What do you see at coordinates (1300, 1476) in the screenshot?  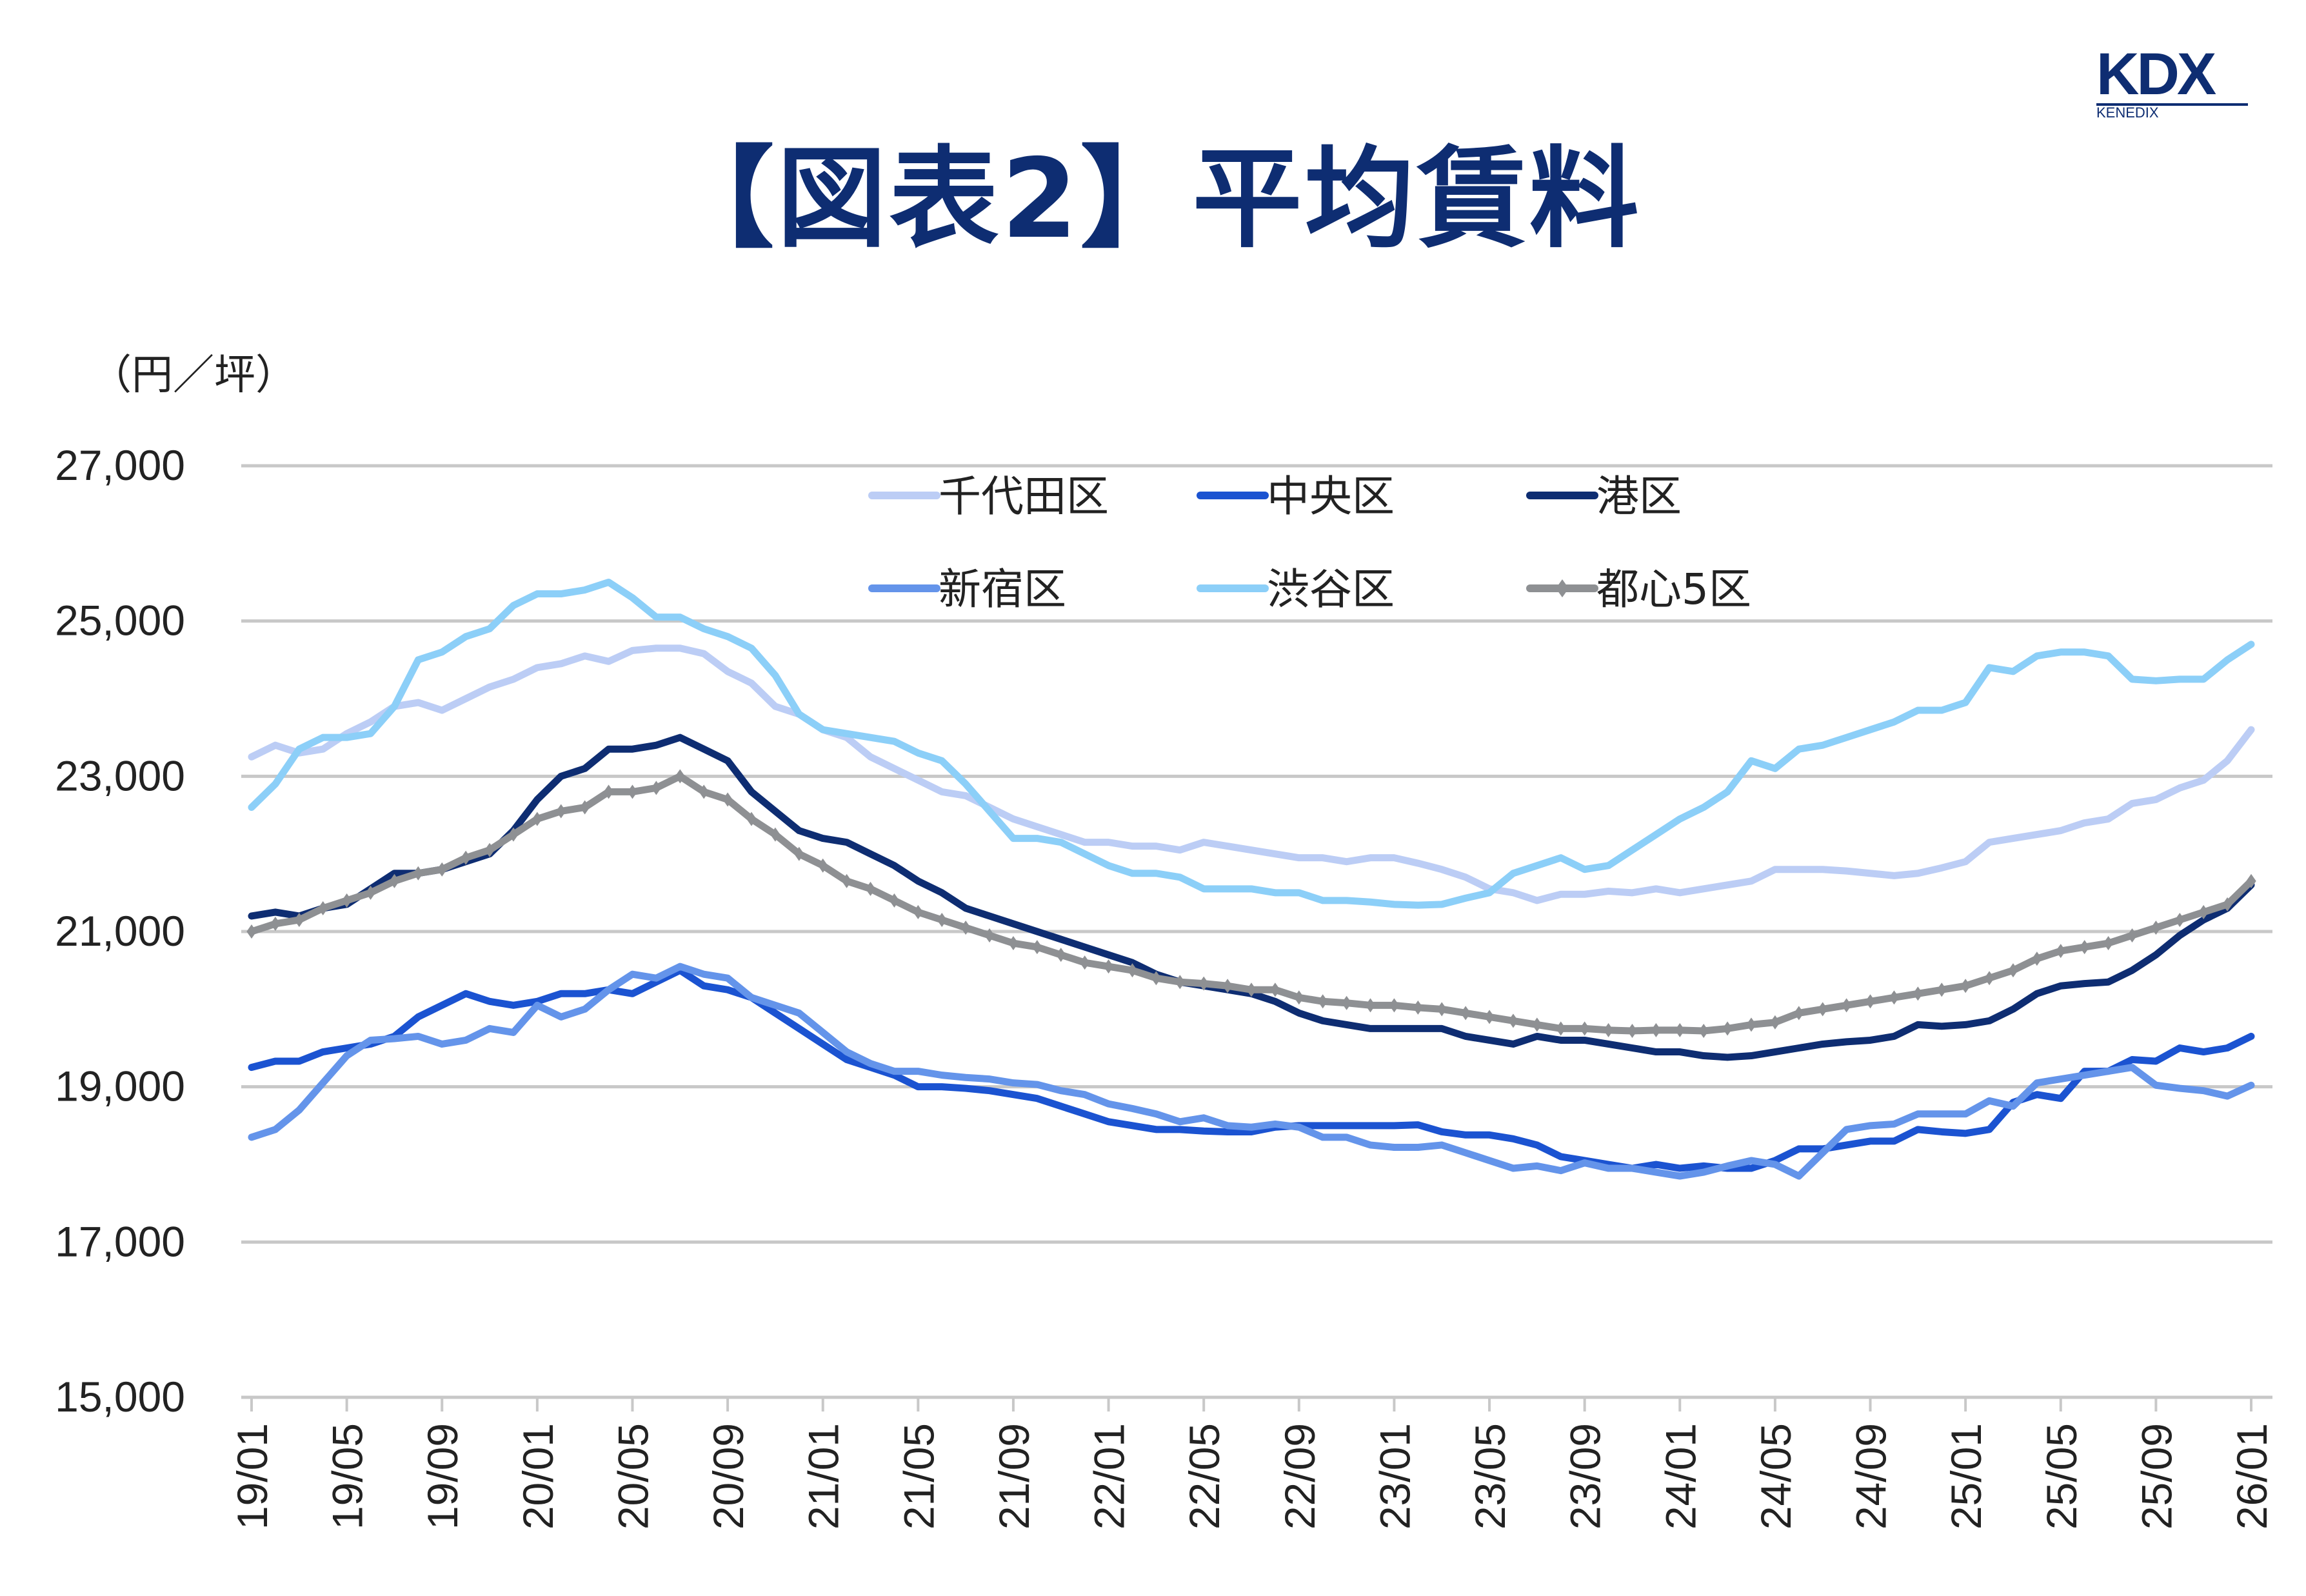 I see `x-tick-label: 22/09` at bounding box center [1300, 1476].